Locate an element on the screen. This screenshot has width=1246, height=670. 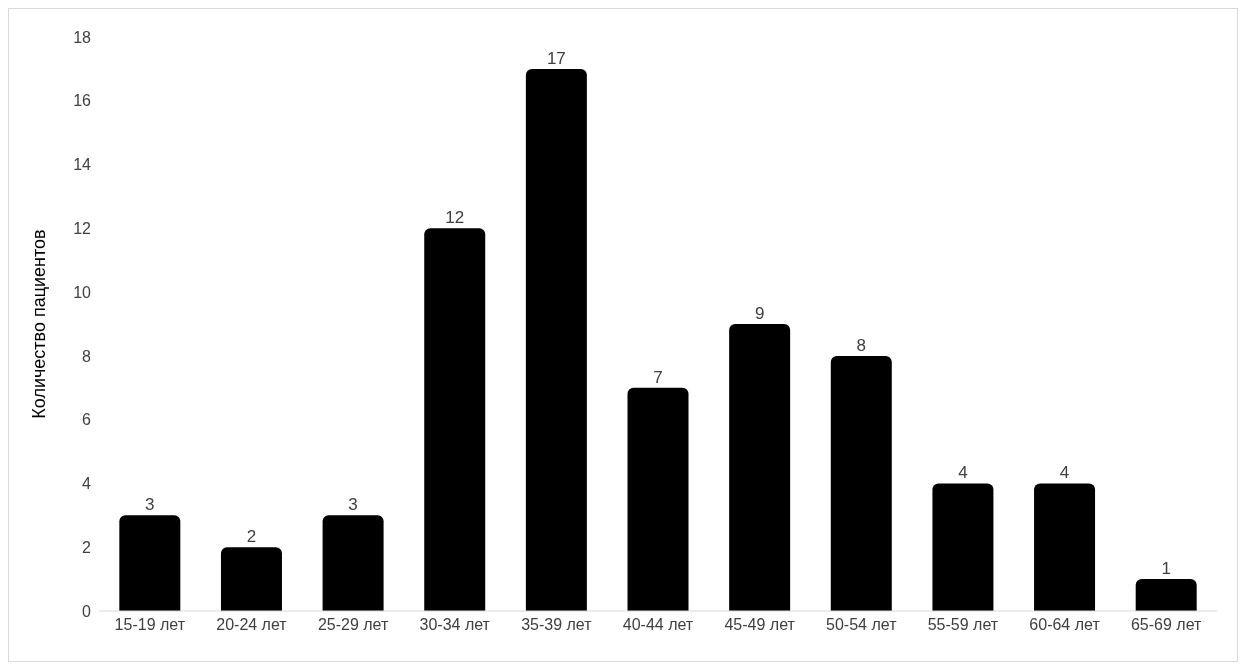
x-tick-label: 25-29 лет is located at coordinates (353, 625).